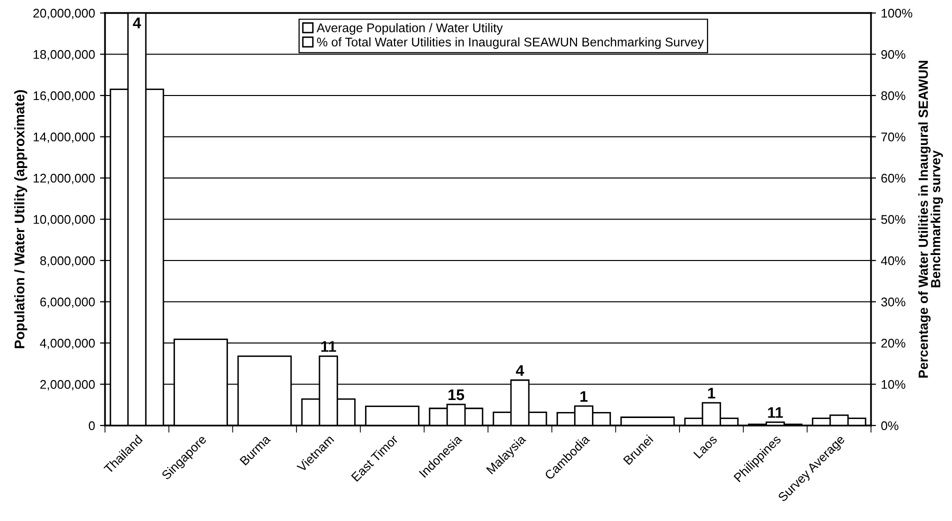 The image size is (952, 521). Describe the element at coordinates (893, 343) in the screenshot. I see `y2-tick-label: 20%` at that location.